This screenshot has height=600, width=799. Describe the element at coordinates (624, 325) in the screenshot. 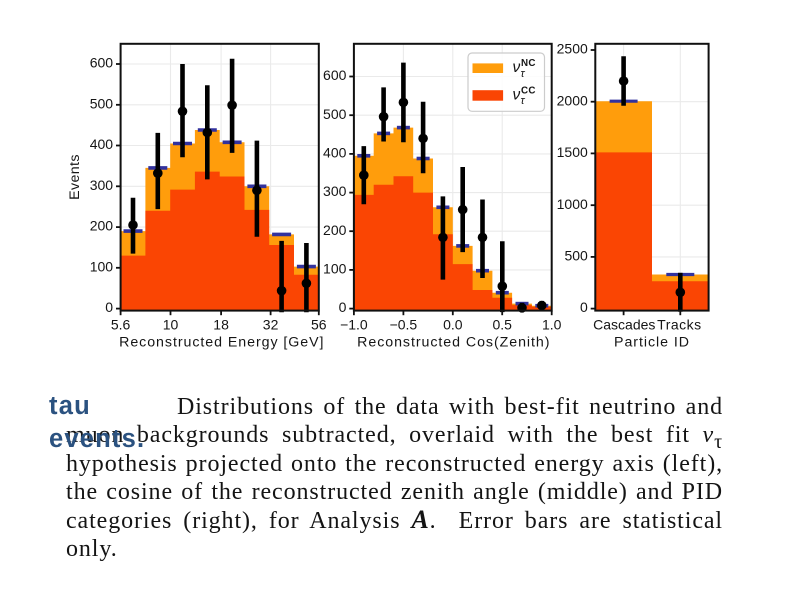

I see `svg-text: Cascades` at that location.